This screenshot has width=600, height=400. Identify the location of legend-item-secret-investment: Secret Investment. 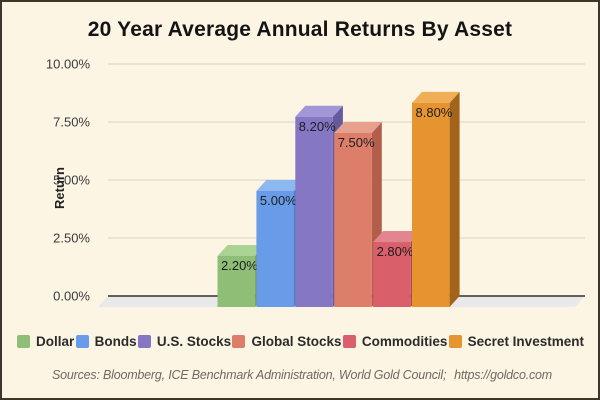
(516, 341).